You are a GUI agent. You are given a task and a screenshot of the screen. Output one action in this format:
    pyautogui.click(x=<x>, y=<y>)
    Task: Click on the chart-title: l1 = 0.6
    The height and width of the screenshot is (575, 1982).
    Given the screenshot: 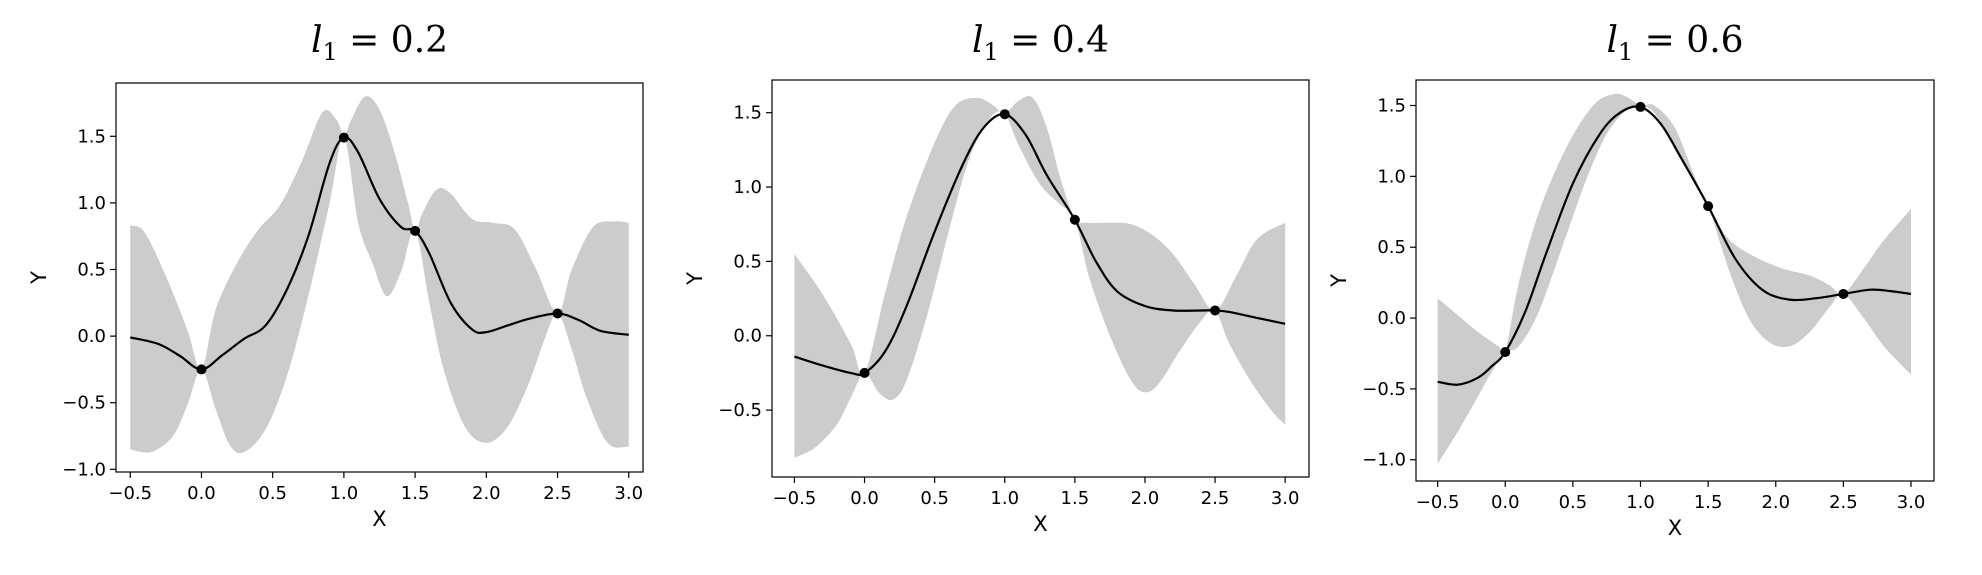 What is the action you would take?
    pyautogui.click(x=1674, y=43)
    